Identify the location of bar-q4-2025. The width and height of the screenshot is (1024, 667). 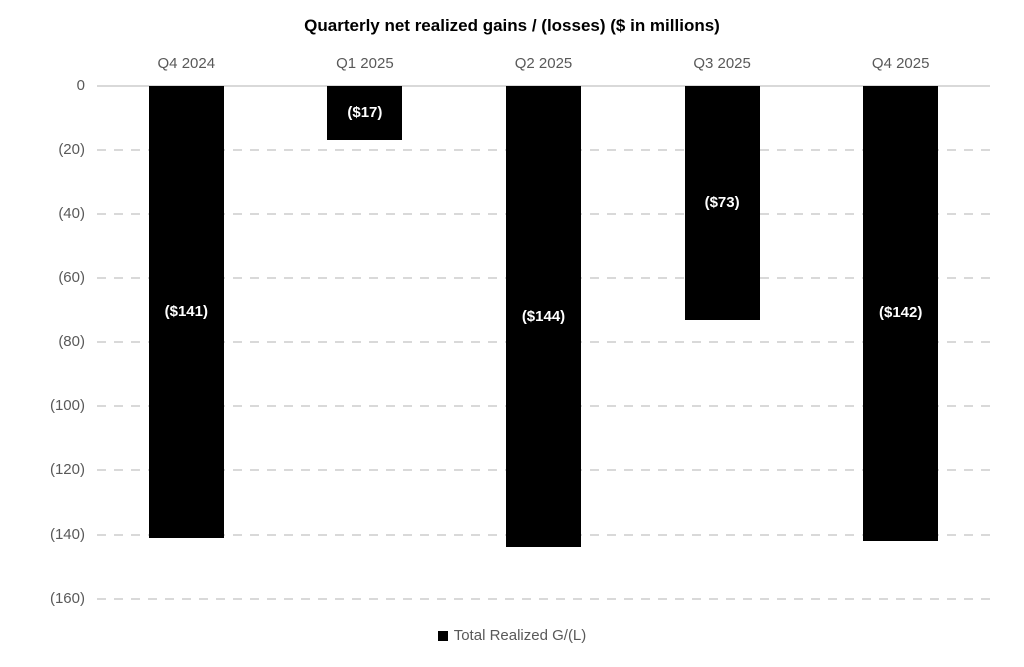
(901, 313).